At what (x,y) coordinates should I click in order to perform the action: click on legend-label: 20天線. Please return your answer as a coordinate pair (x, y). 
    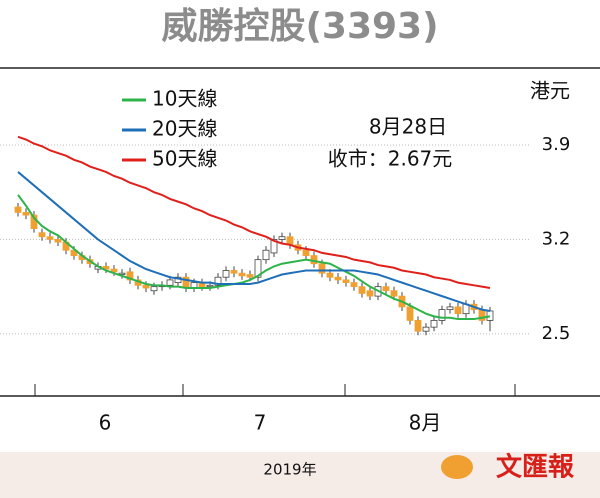
    Looking at the image, I should click on (184, 129).